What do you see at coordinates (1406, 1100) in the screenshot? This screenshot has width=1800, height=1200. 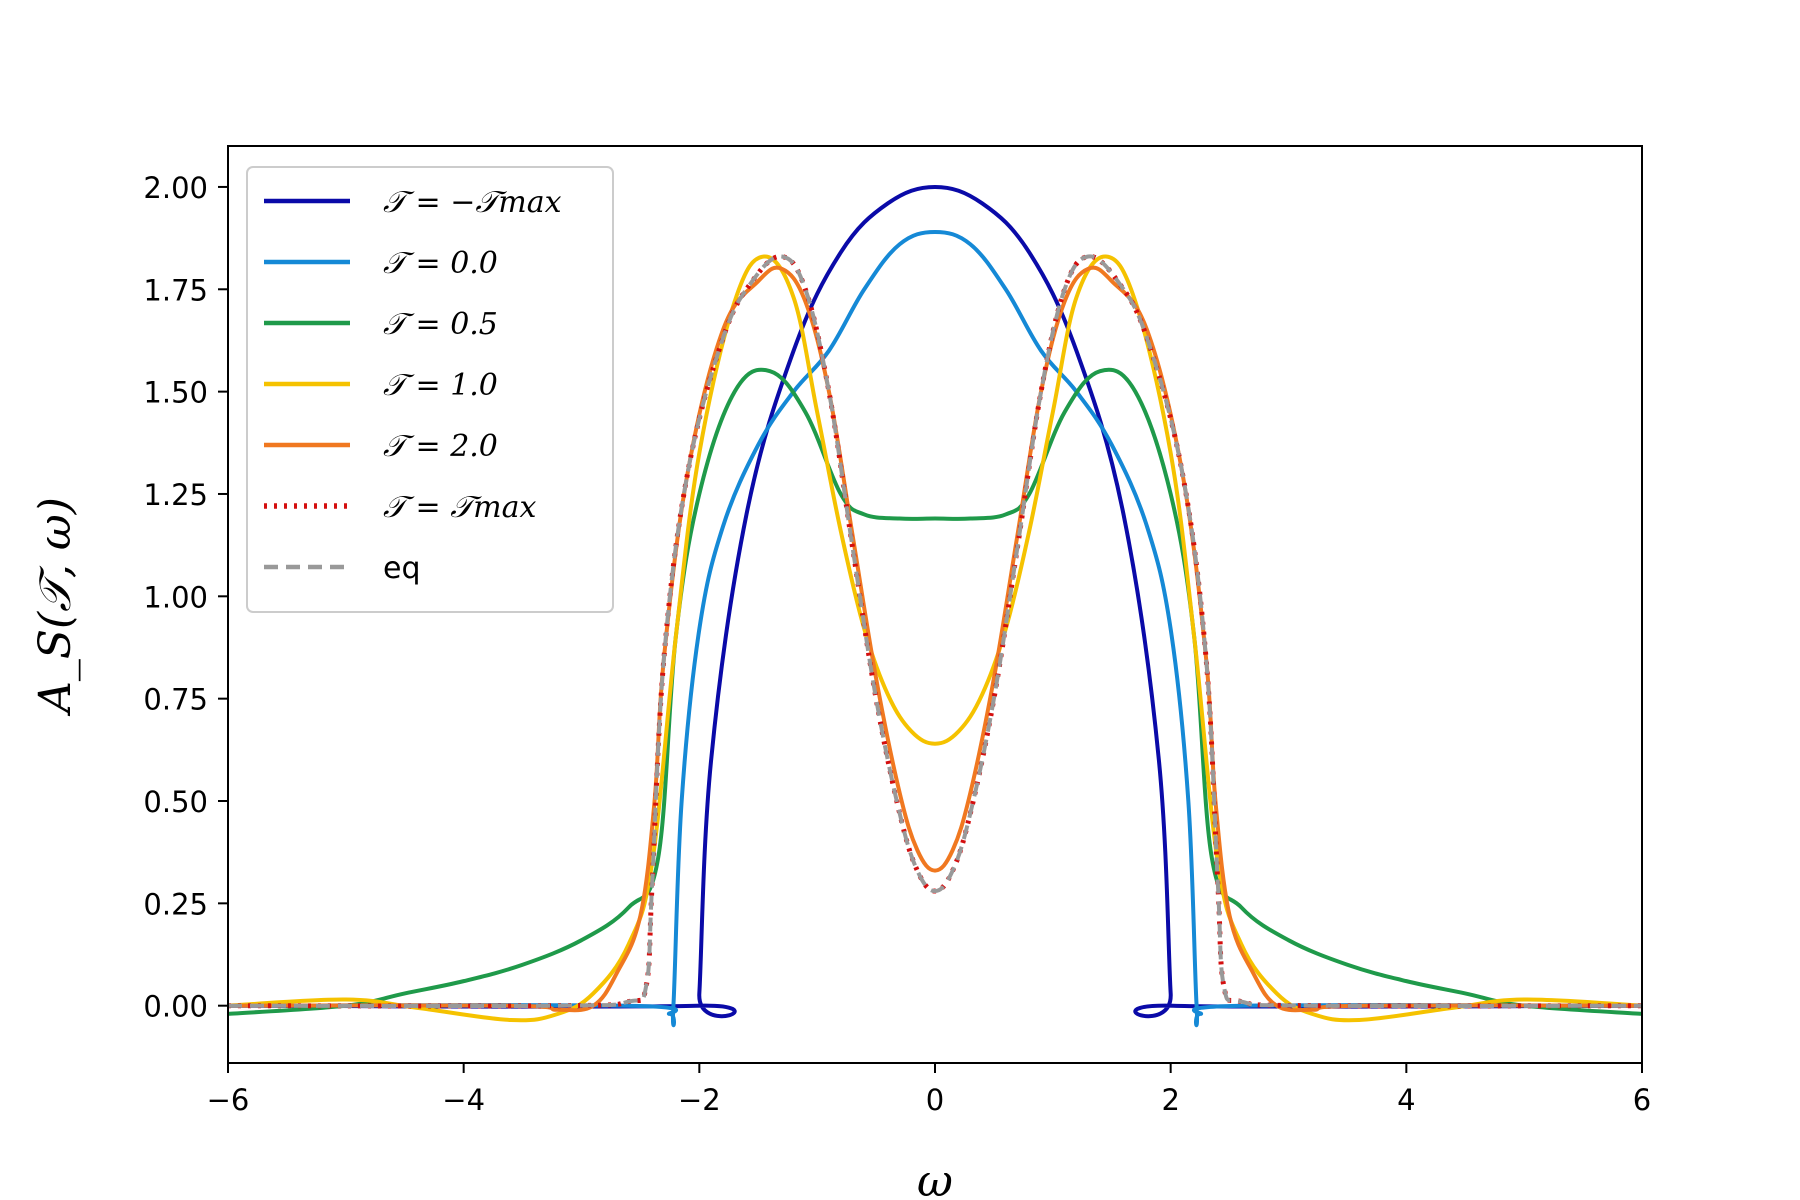 I see `x-tick-label: 4` at bounding box center [1406, 1100].